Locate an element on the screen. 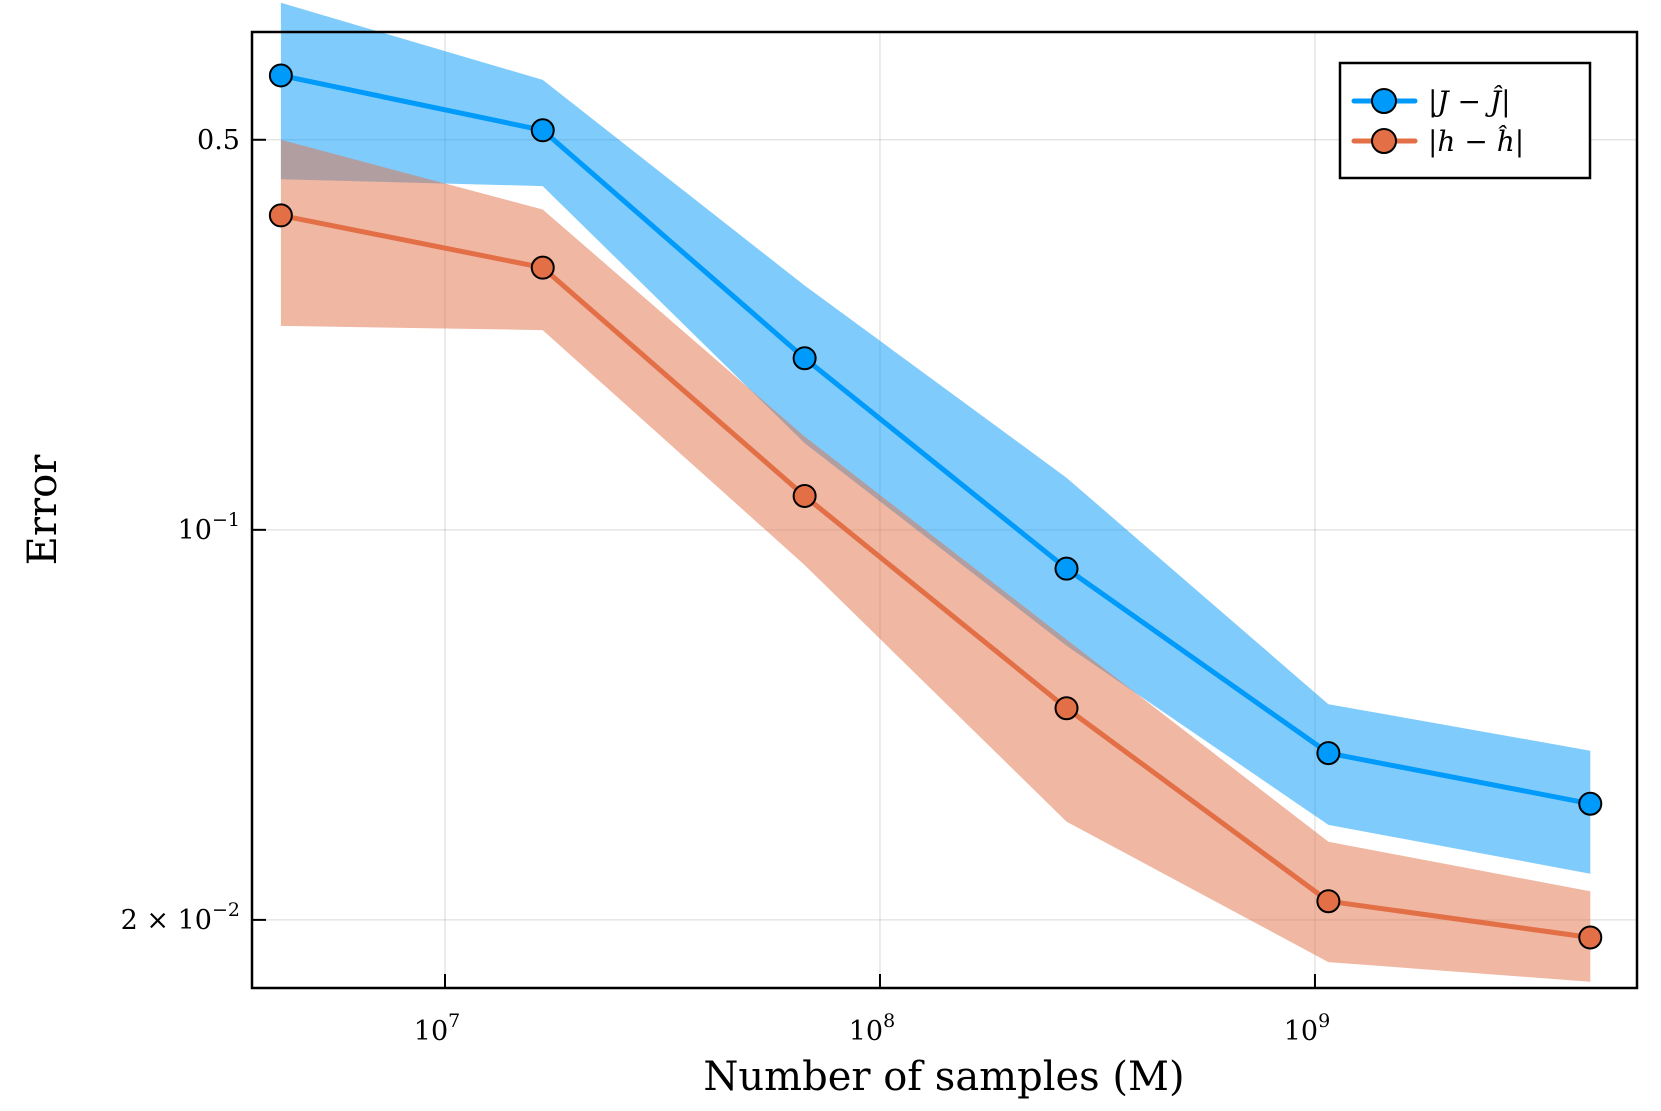  y-tick-label: 10−1 is located at coordinates (209, 527).